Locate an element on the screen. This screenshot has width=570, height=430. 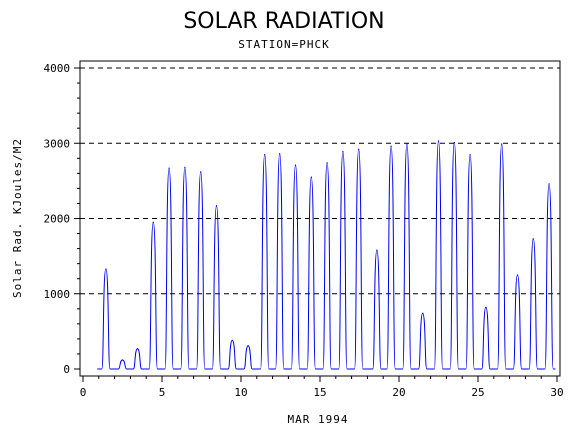
chart-title: SOLAR RADIATION is located at coordinates (283, 21).